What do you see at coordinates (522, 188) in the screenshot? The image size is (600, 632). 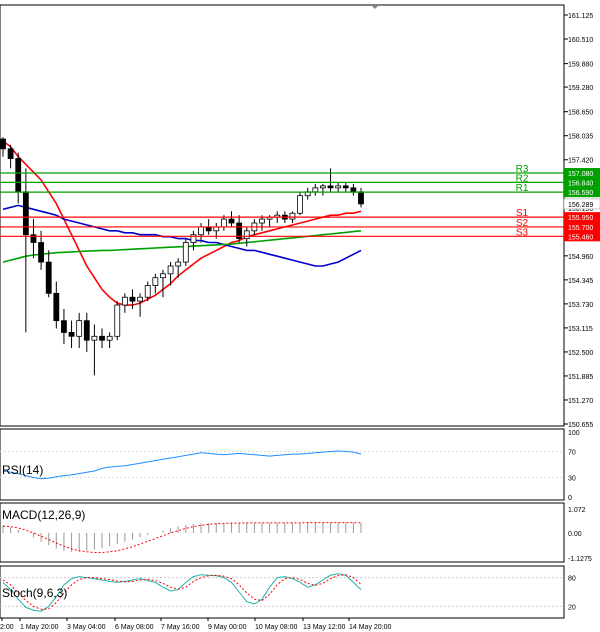 I see `level-name-r1: R1` at bounding box center [522, 188].